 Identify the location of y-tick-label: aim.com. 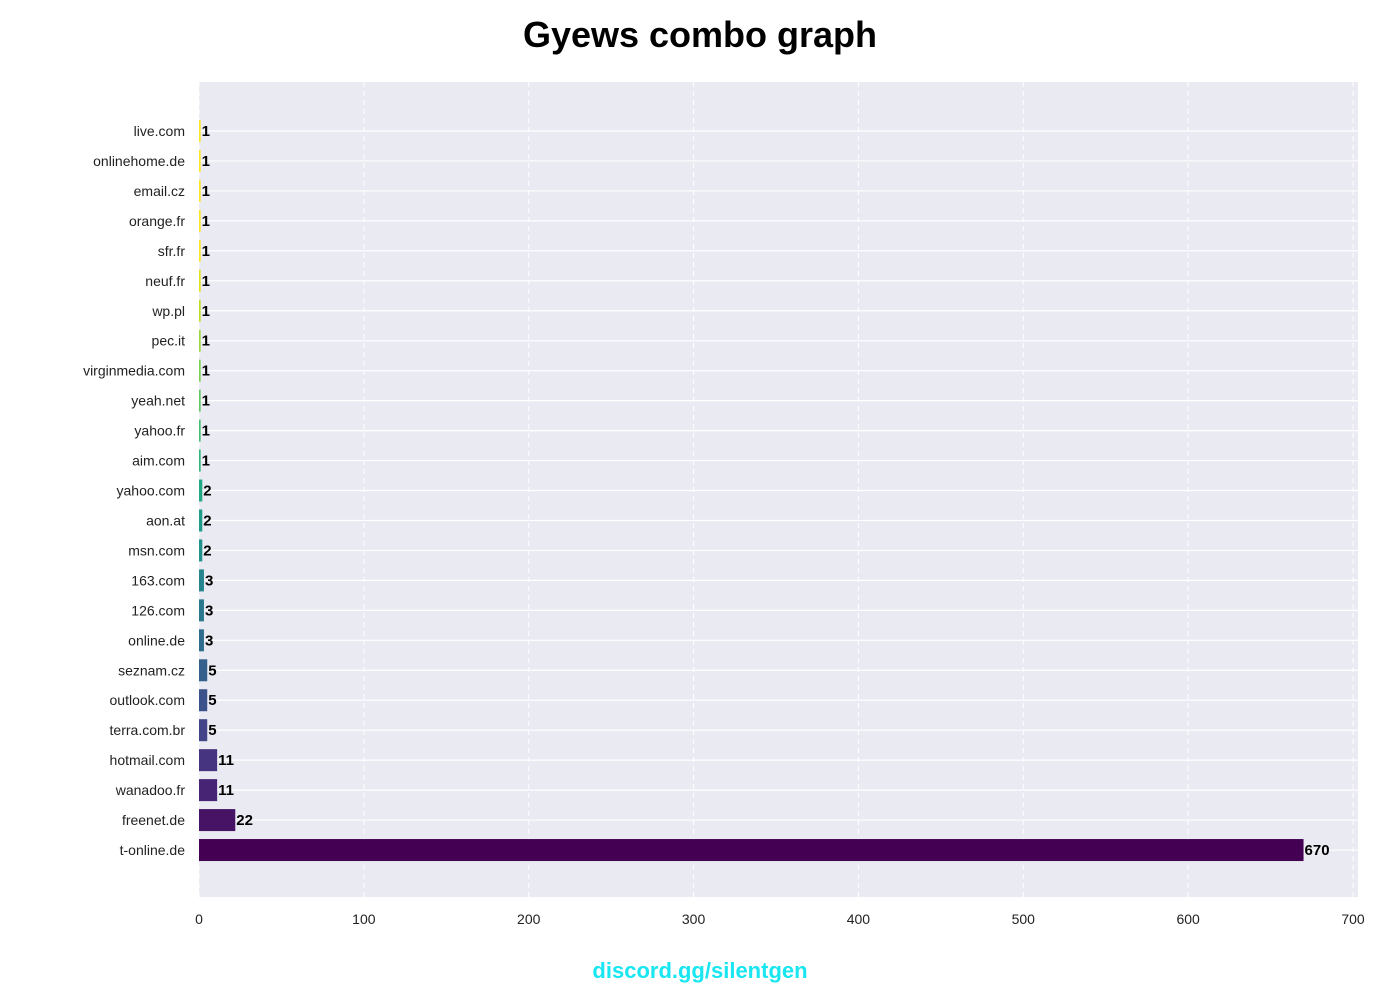
(158, 461).